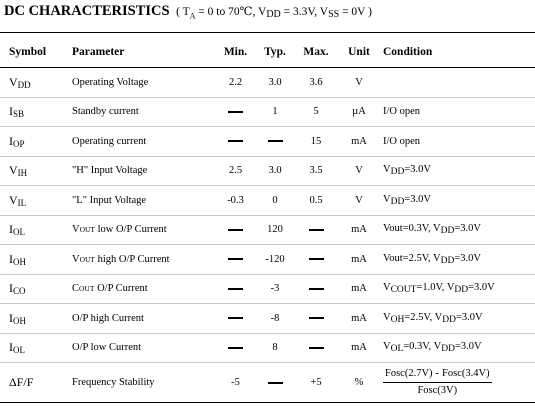 The height and width of the screenshot is (412, 535). What do you see at coordinates (267, 201) in the screenshot?
I see `table-row: VIL "L" Input Voltage -0.3 0 0.5 V VDD=3.0V` at bounding box center [267, 201].